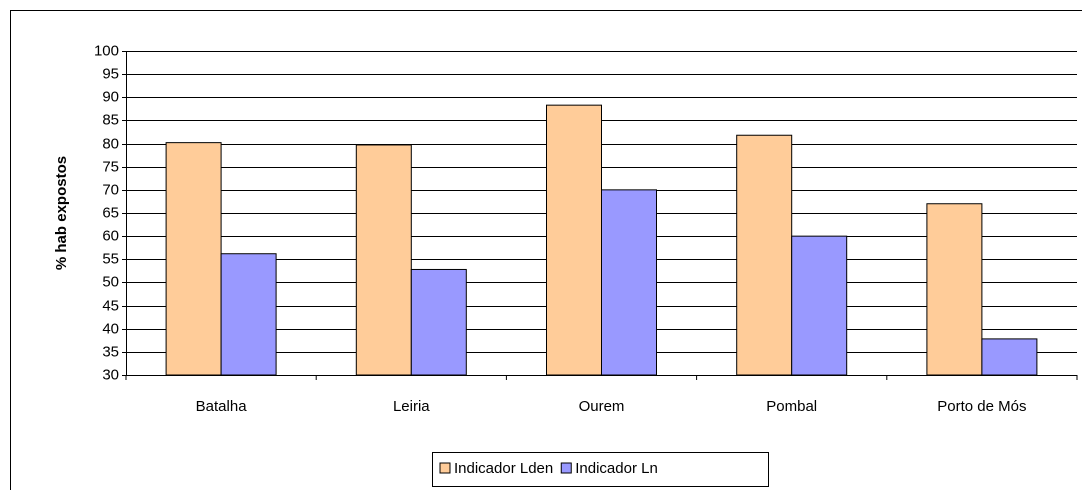 The width and height of the screenshot is (1082, 490). Describe the element at coordinates (110, 143) in the screenshot. I see `y-tick-label: 80` at that location.